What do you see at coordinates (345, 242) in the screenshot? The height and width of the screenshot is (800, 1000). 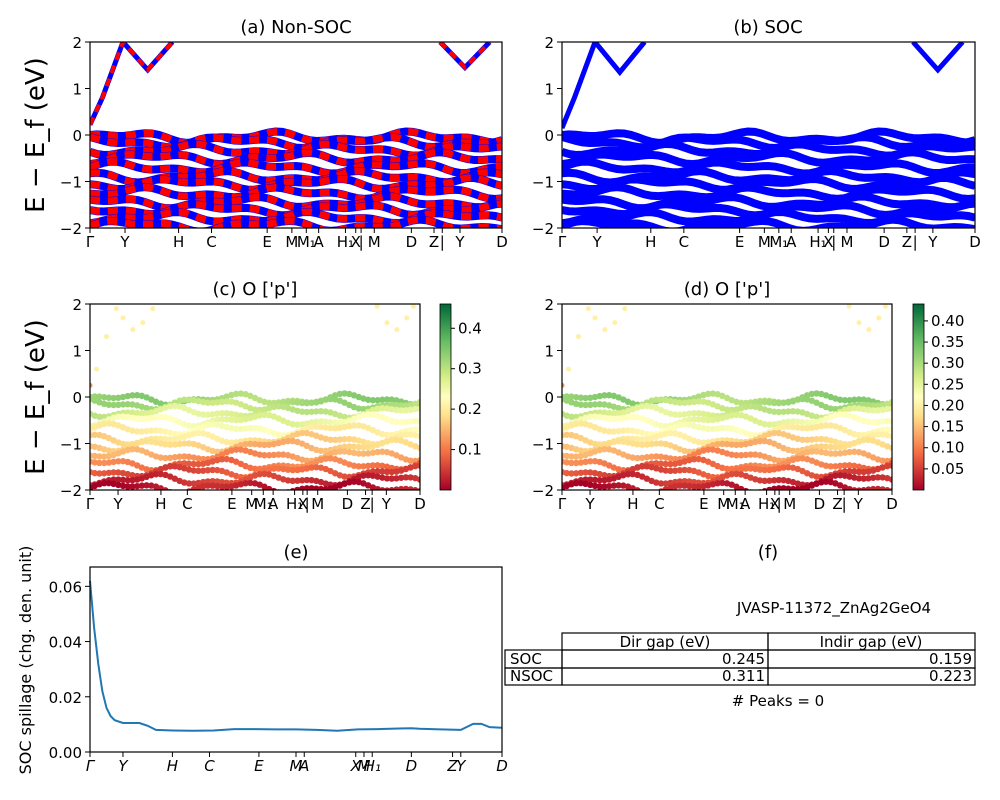 I see `panel-a-xtick-label: H₁` at bounding box center [345, 242].